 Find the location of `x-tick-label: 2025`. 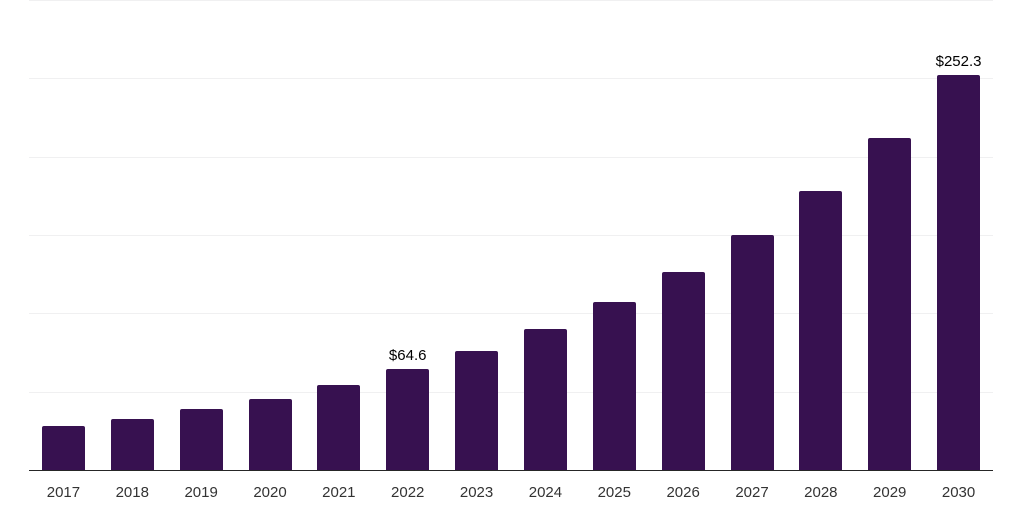

x-tick-label: 2025 is located at coordinates (614, 492).